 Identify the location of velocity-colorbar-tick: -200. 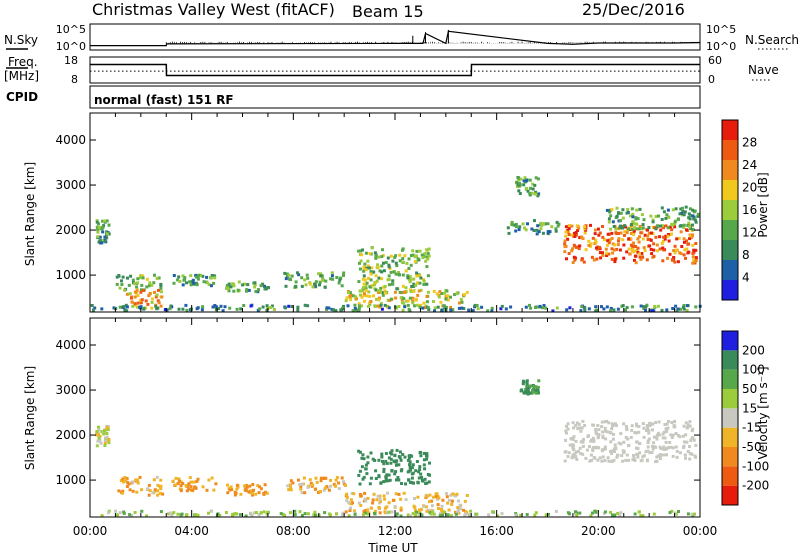
(755, 486).